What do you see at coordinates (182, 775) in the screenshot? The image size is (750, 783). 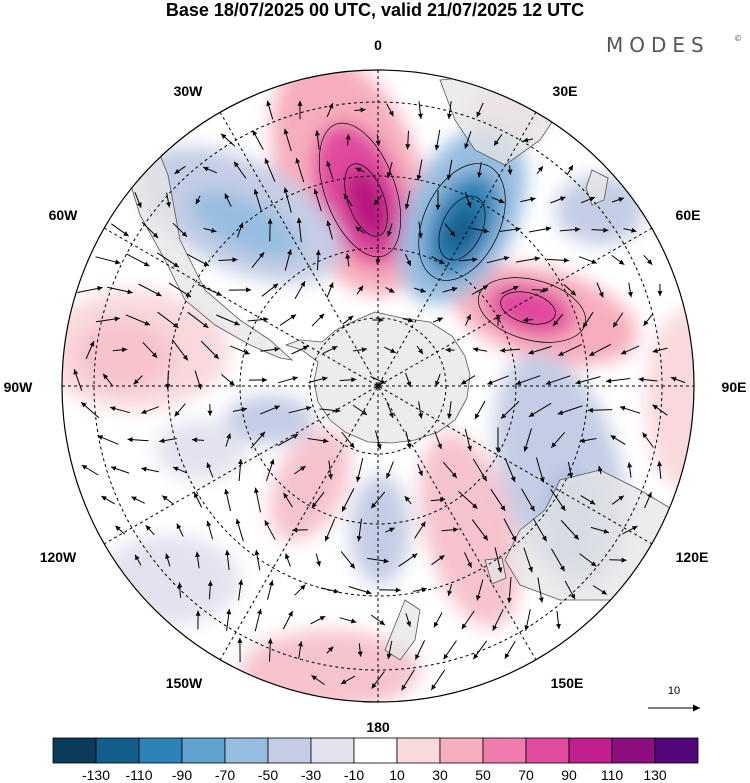 I see `colorbar-label: -90` at bounding box center [182, 775].